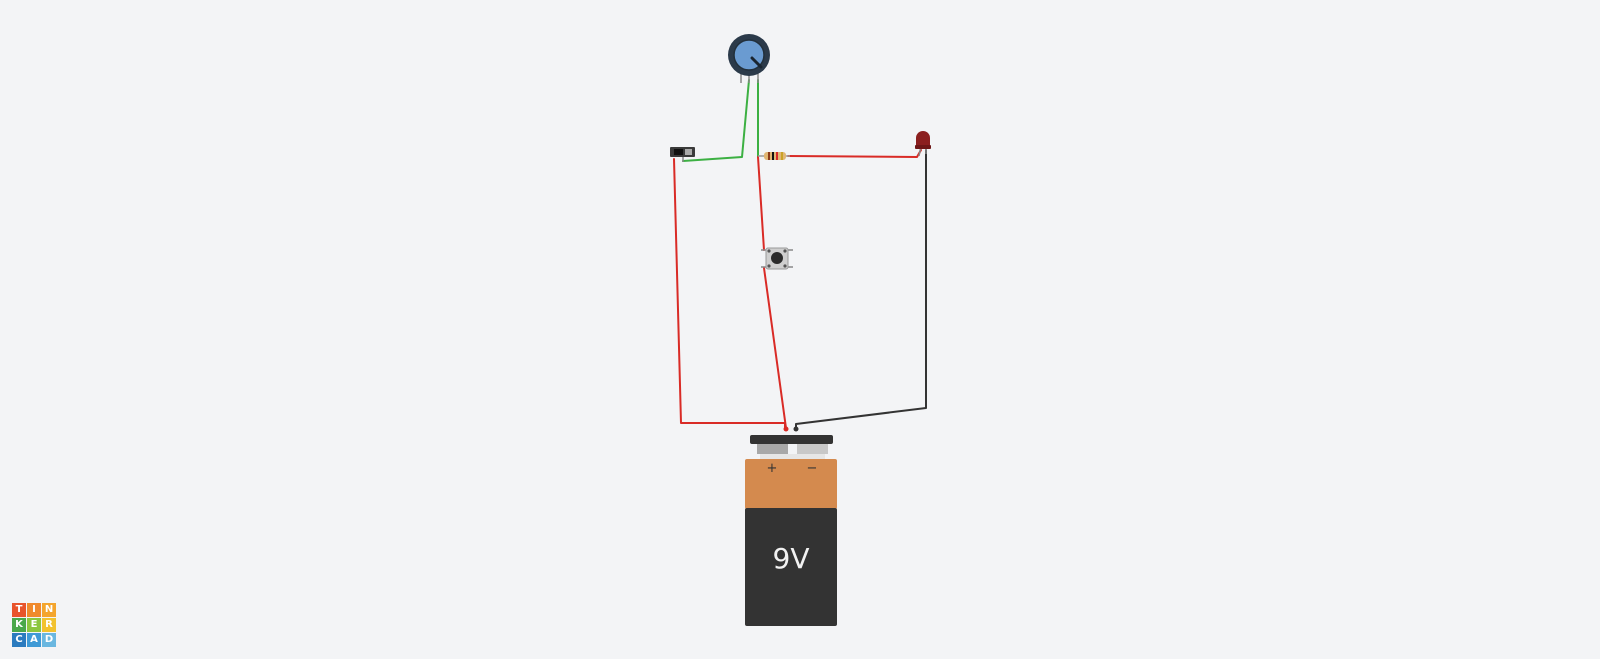 The height and width of the screenshot is (659, 1600). Describe the element at coordinates (791, 558) in the screenshot. I see `battery-voltage-label: 9V` at that location.